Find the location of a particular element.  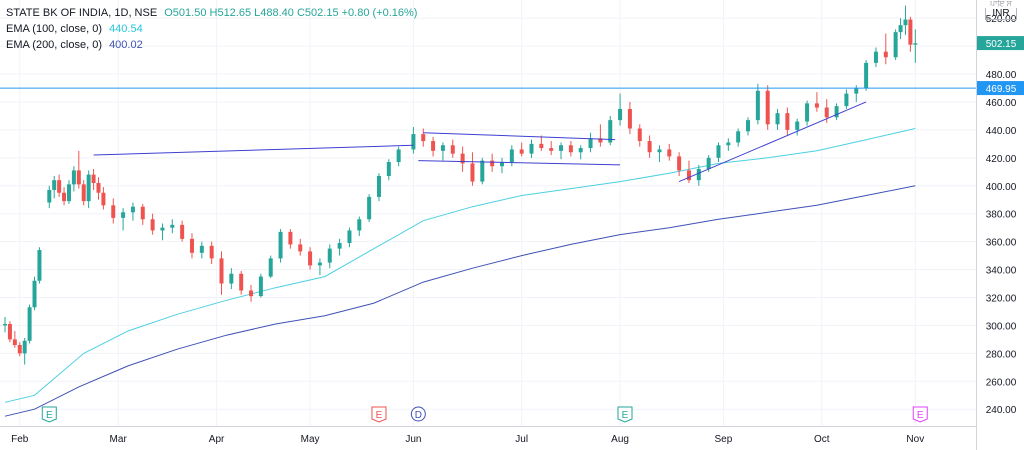

last-price-tag is located at coordinates (1000, 43).